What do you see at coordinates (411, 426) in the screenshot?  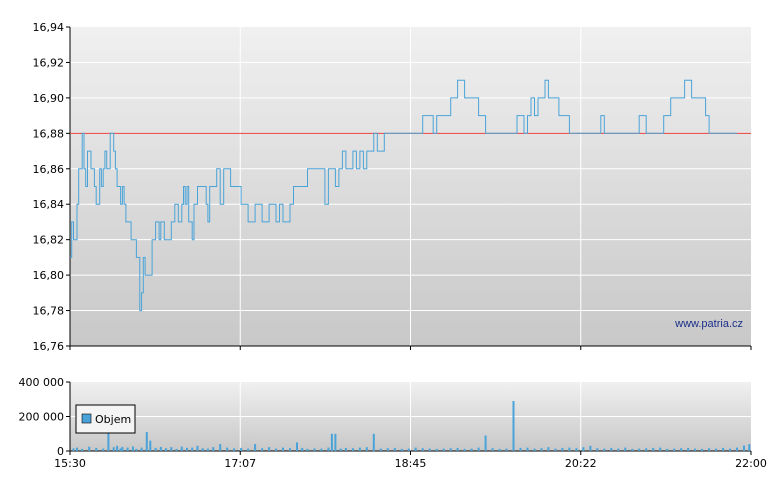 I see `volume-bars` at bounding box center [411, 426].